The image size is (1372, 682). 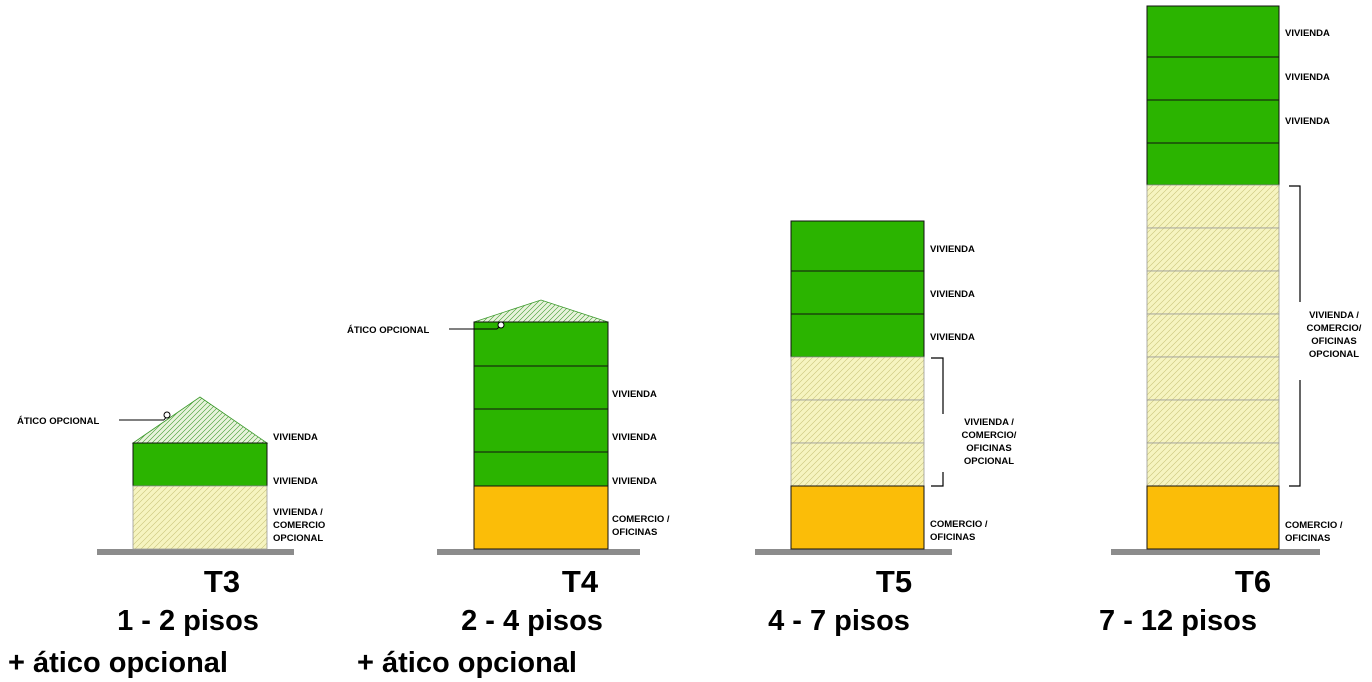 I want to click on floor-commercial-t5, so click(x=857, y=517).